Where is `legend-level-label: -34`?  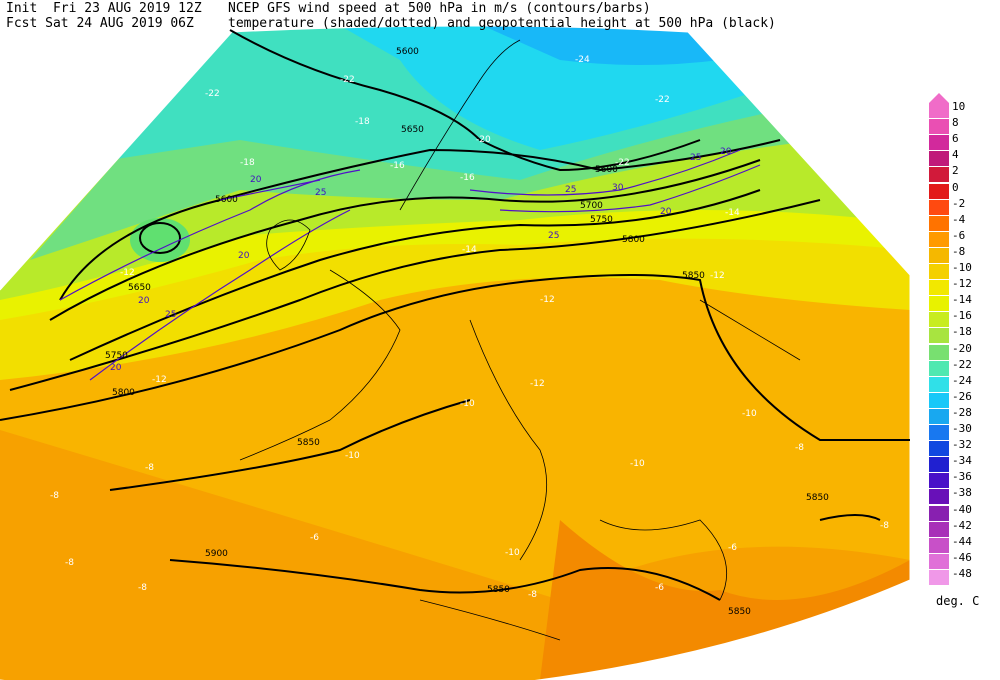 legend-level-label: -34 is located at coordinates (962, 461).